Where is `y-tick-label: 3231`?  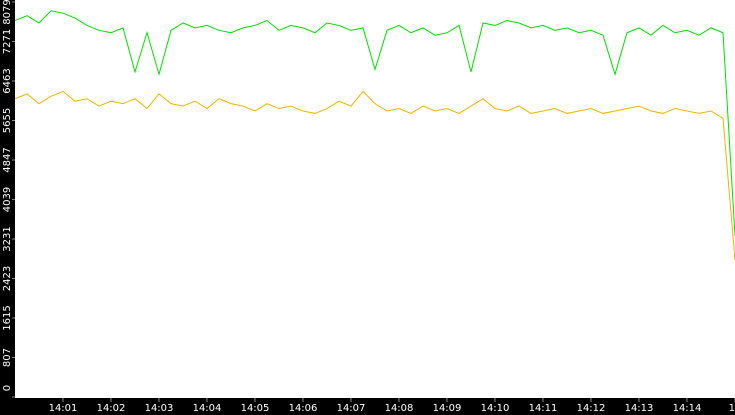 y-tick-label: 3231 is located at coordinates (7, 238).